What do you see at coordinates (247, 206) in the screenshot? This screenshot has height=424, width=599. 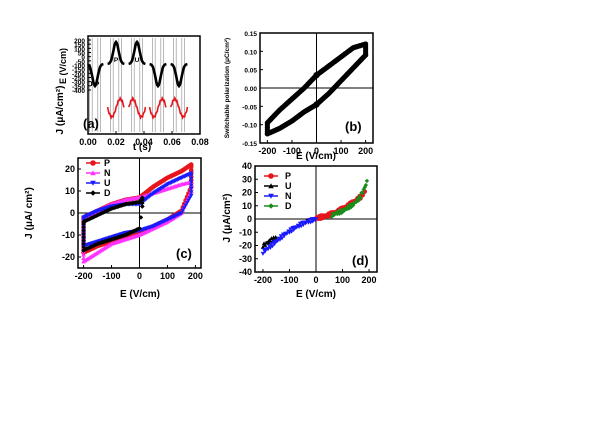 I see `y-tick-label: 10` at bounding box center [247, 206].